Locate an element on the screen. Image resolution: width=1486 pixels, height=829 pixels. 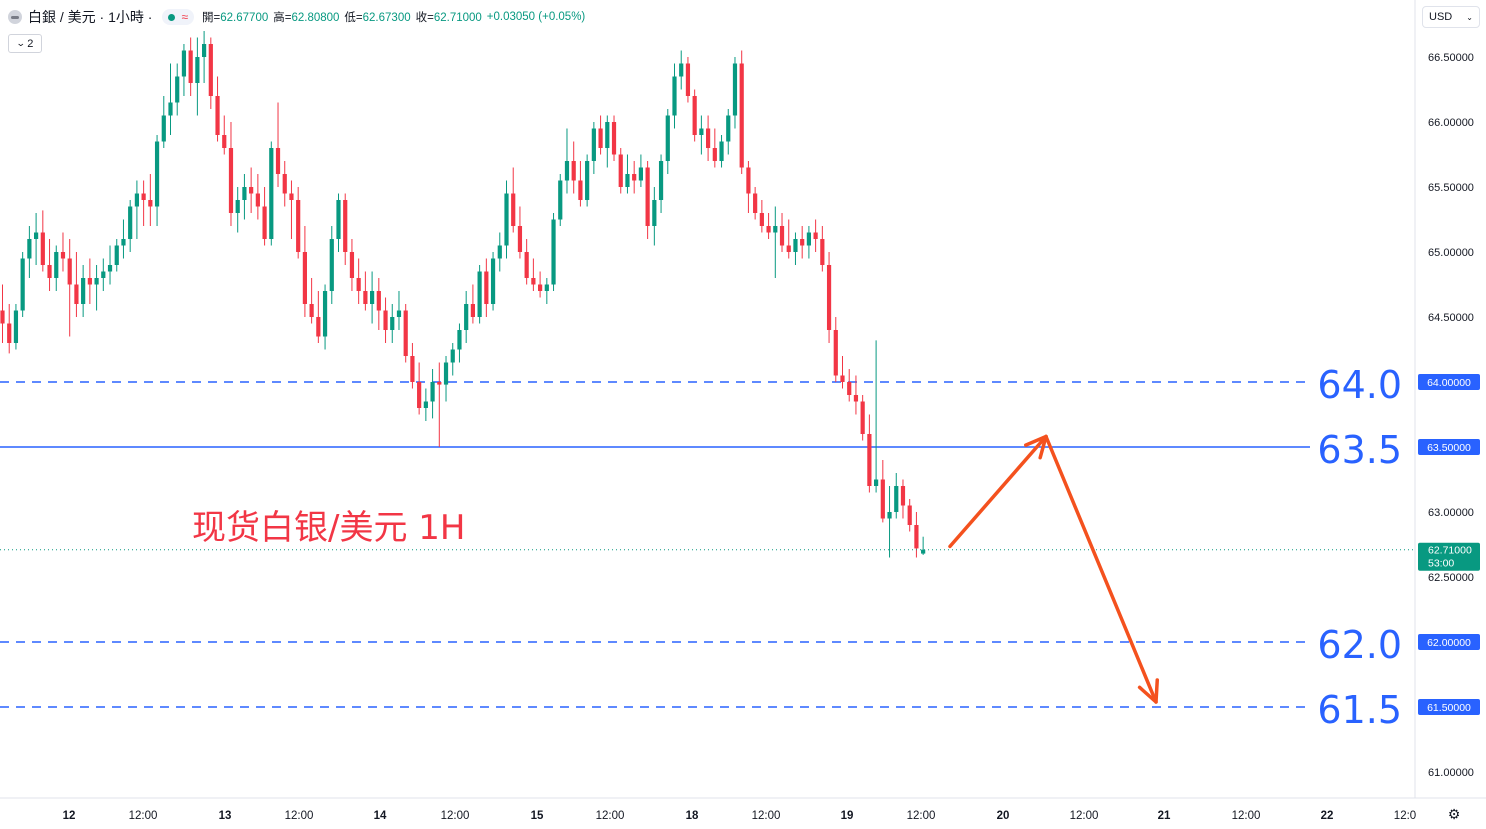
level-big-label: 63.5 is located at coordinates (1359, 450).